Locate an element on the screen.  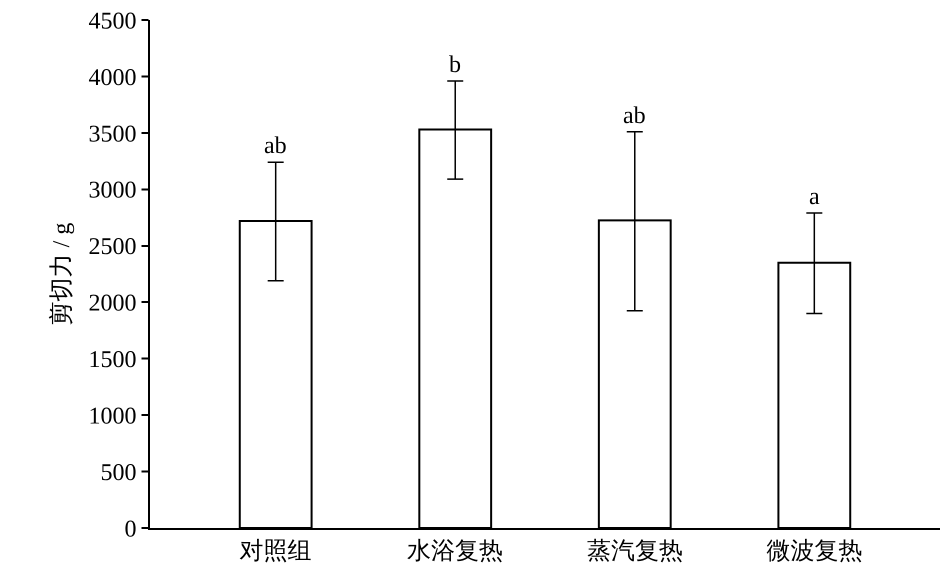
annotation: a is located at coordinates (814, 197).